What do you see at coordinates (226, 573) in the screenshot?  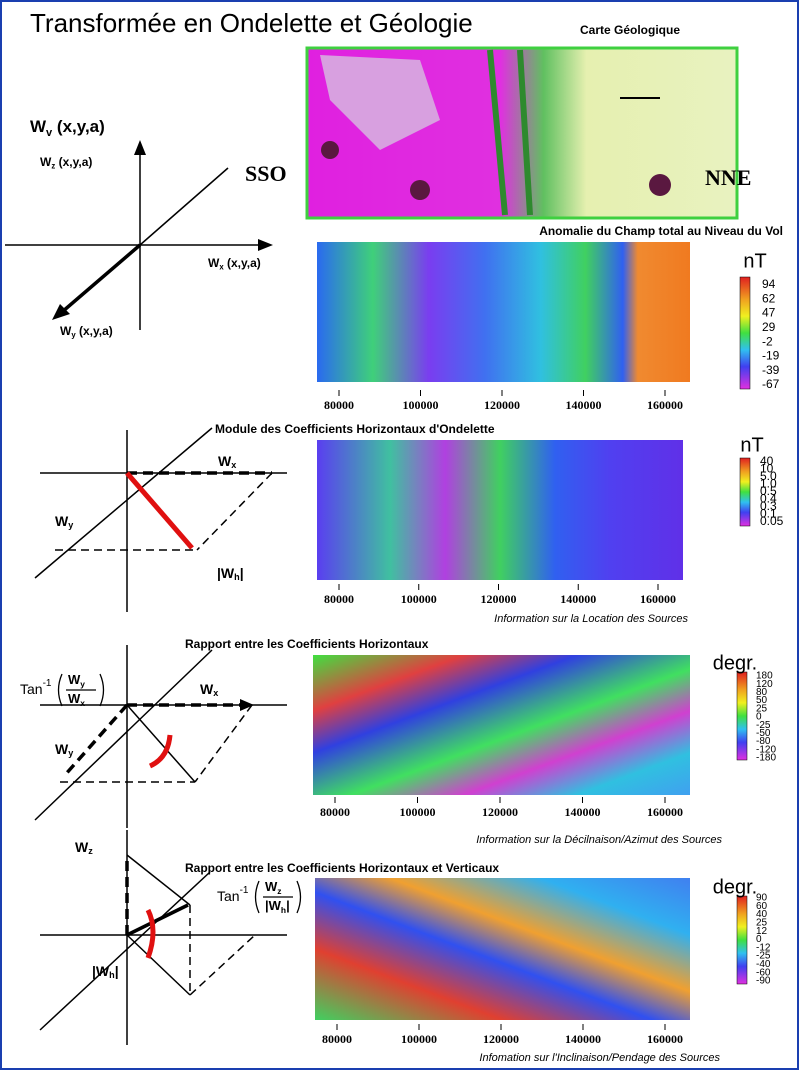 I see `label-main: |W` at bounding box center [226, 573].